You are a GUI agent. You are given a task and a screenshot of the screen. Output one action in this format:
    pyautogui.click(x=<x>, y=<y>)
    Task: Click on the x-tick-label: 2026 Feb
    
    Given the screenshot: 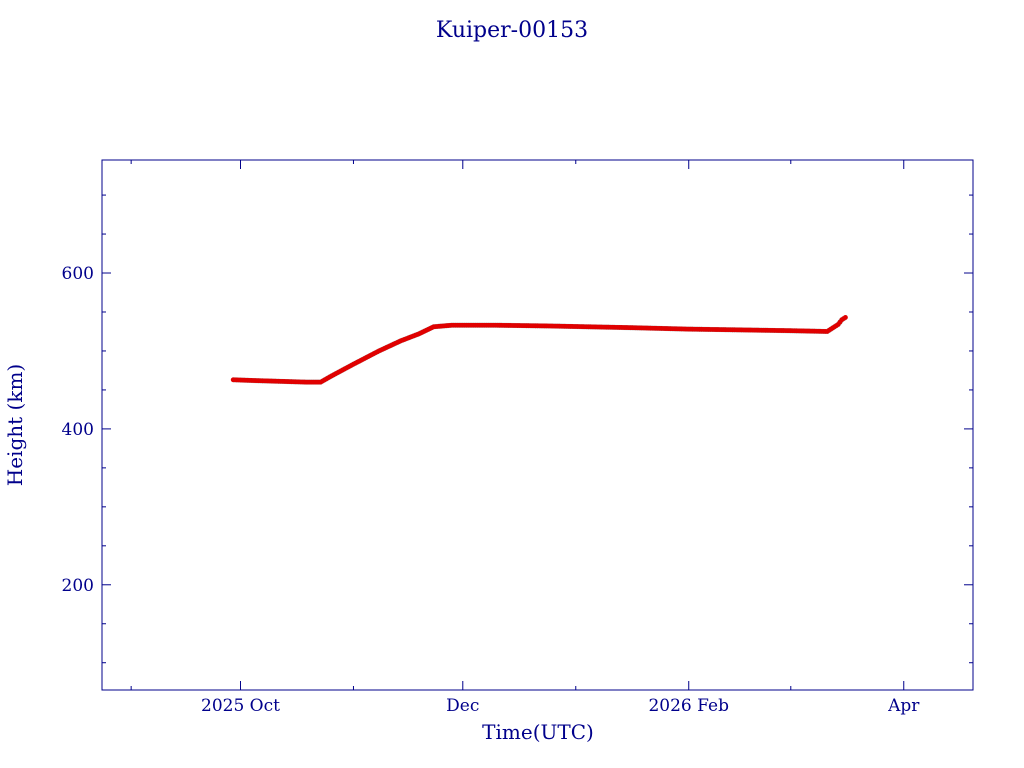 What is the action you would take?
    pyautogui.click(x=688, y=706)
    